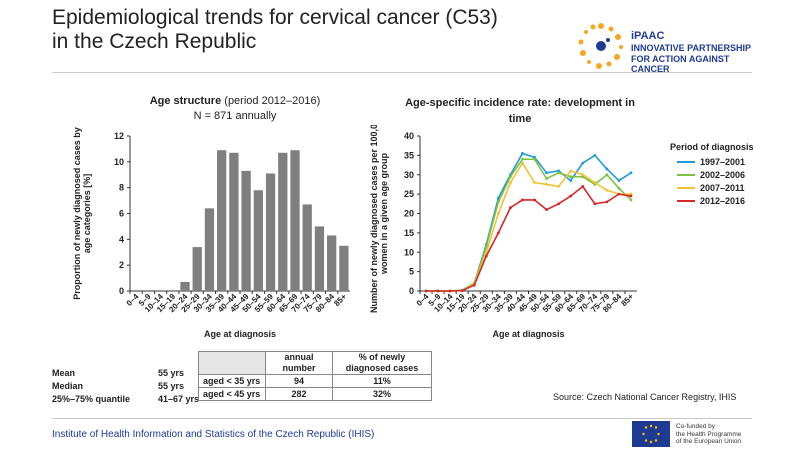 This screenshot has height=452, width=800. Describe the element at coordinates (232, 363) in the screenshot. I see `summary-header-blank` at that location.